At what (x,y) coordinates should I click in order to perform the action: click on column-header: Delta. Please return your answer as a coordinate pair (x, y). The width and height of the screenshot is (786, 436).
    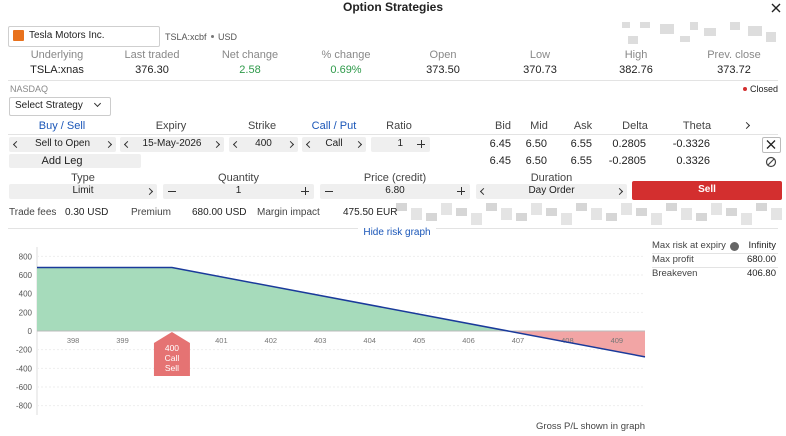
    Looking at the image, I should click on (635, 126).